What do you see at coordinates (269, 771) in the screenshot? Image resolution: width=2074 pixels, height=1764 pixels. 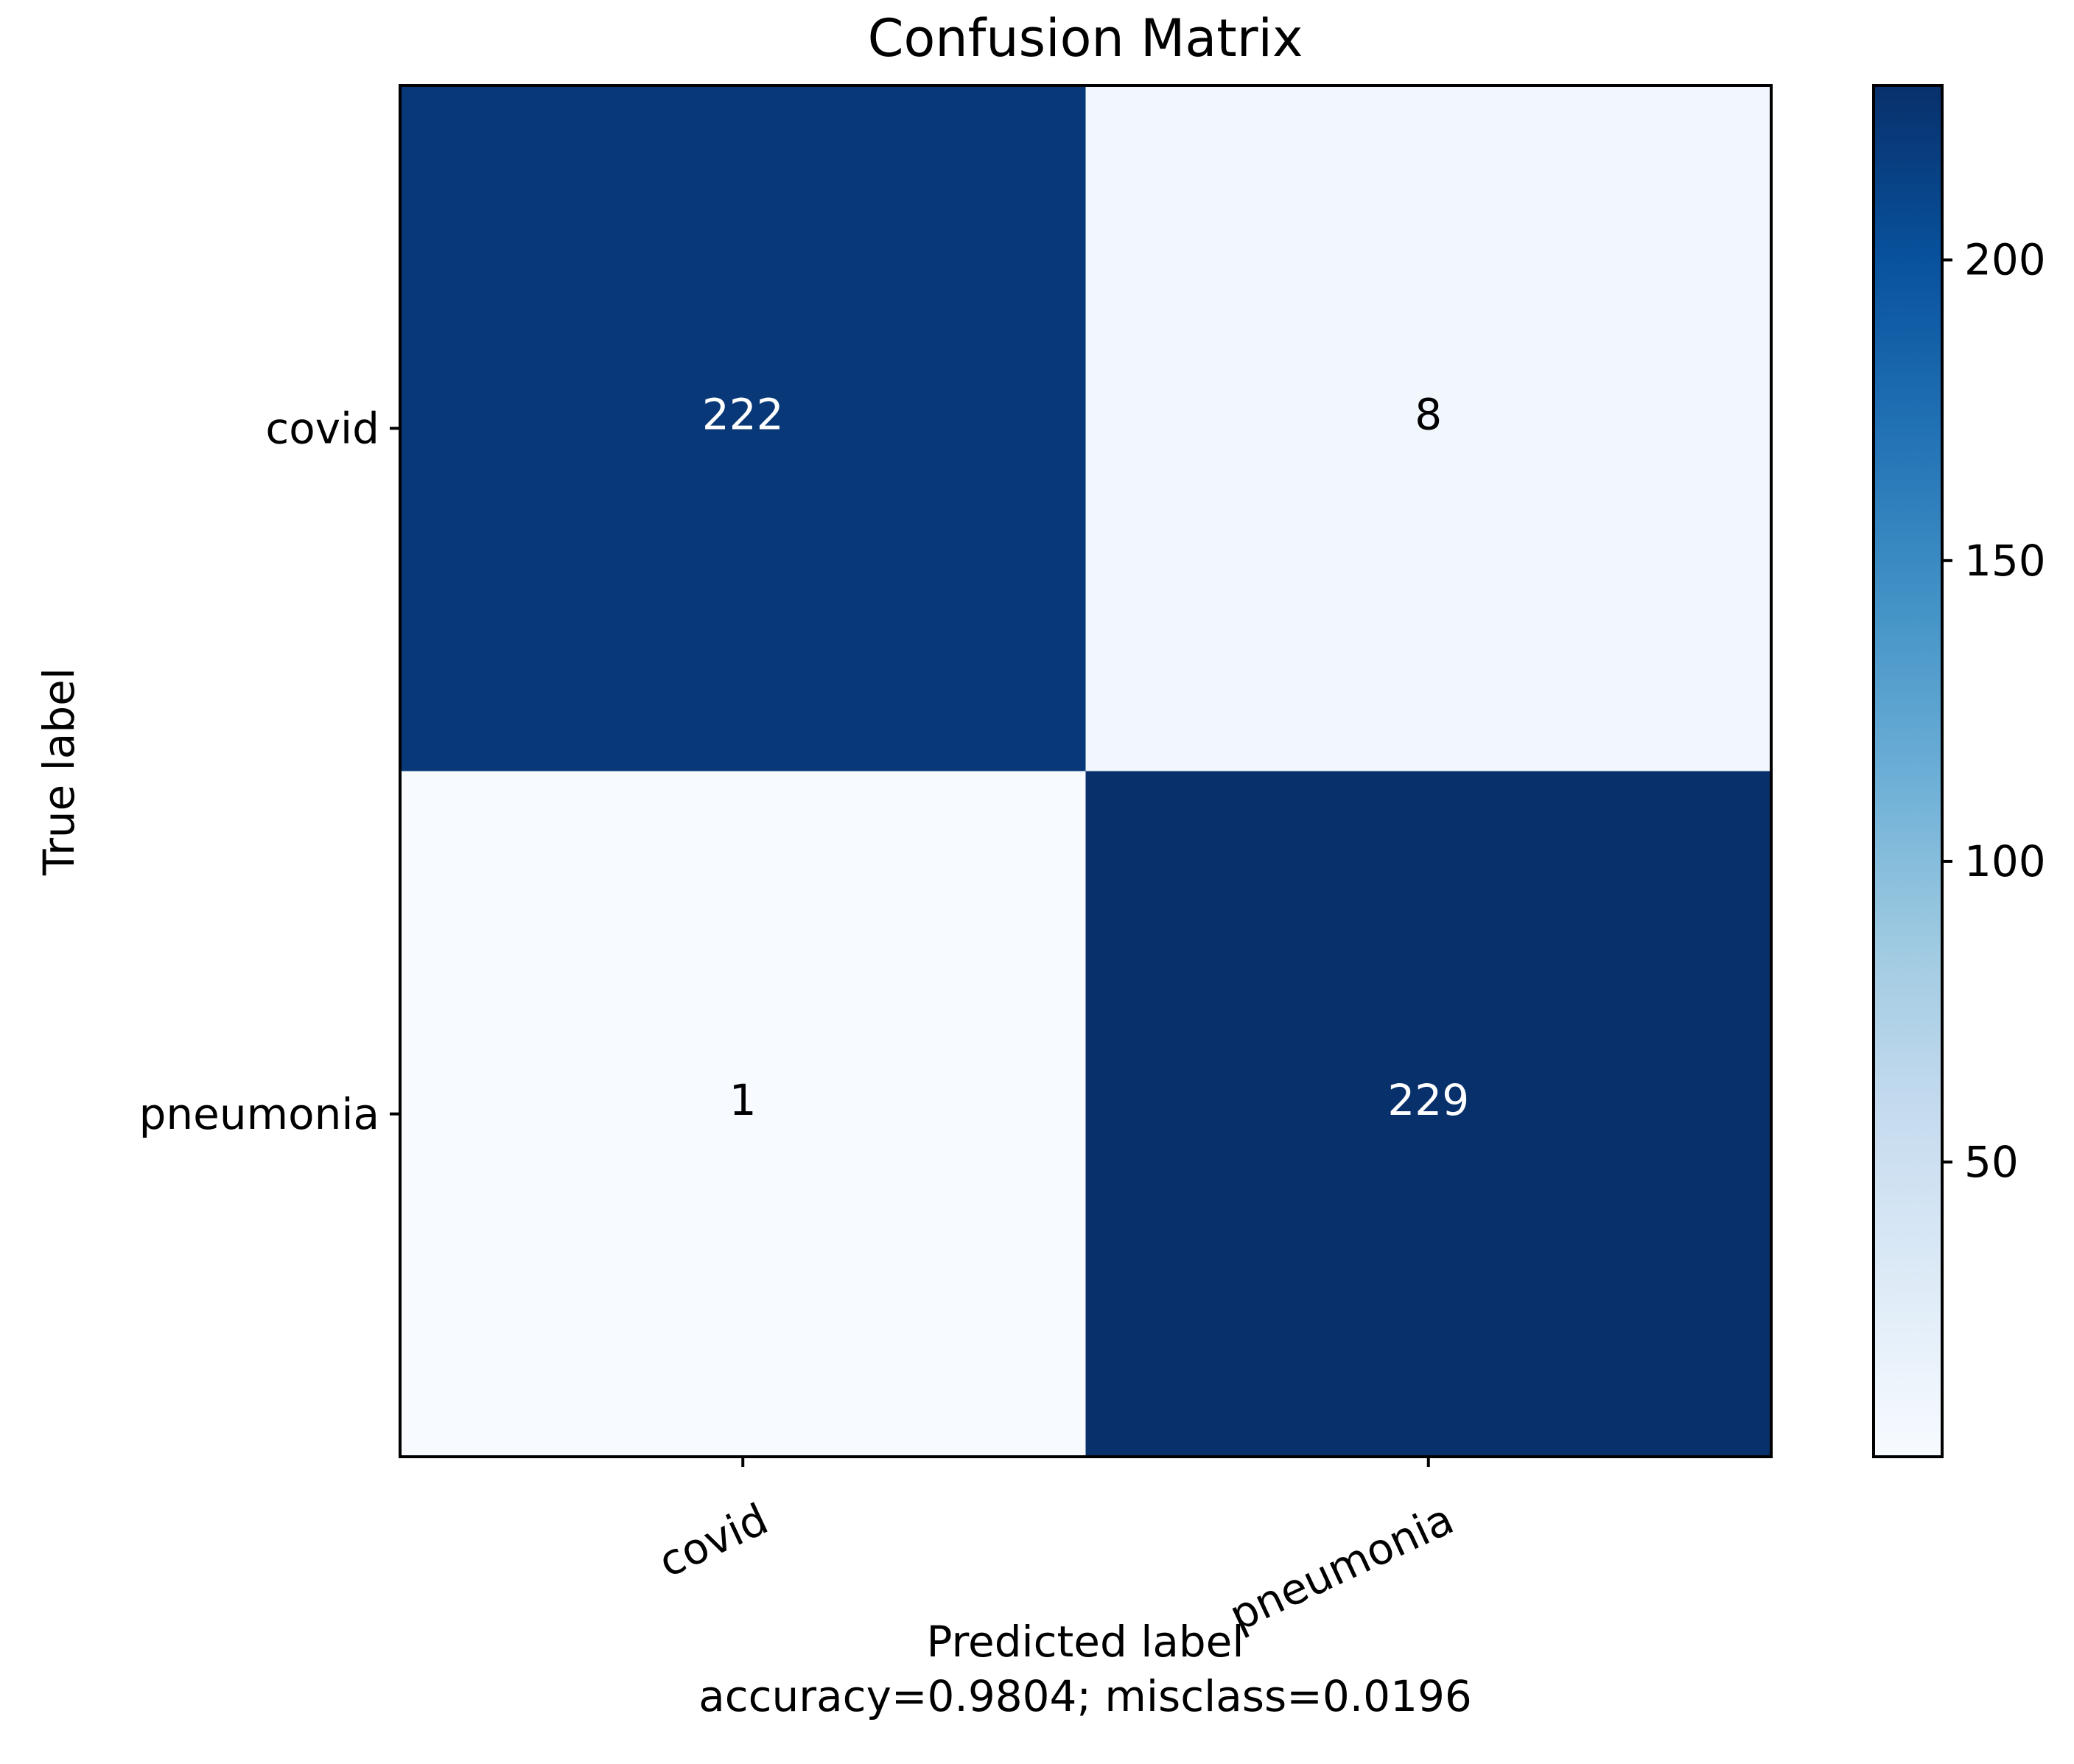 I see `y-axis-ticks: covid pneumonia` at bounding box center [269, 771].